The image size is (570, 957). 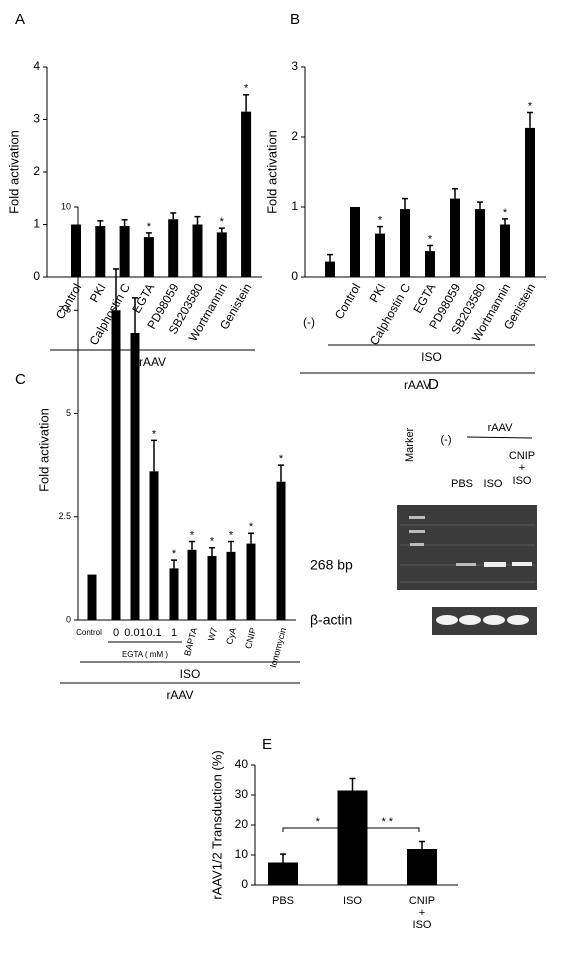 What do you see at coordinates (470, 541) in the screenshot?
I see `gel-bands` at bounding box center [470, 541].